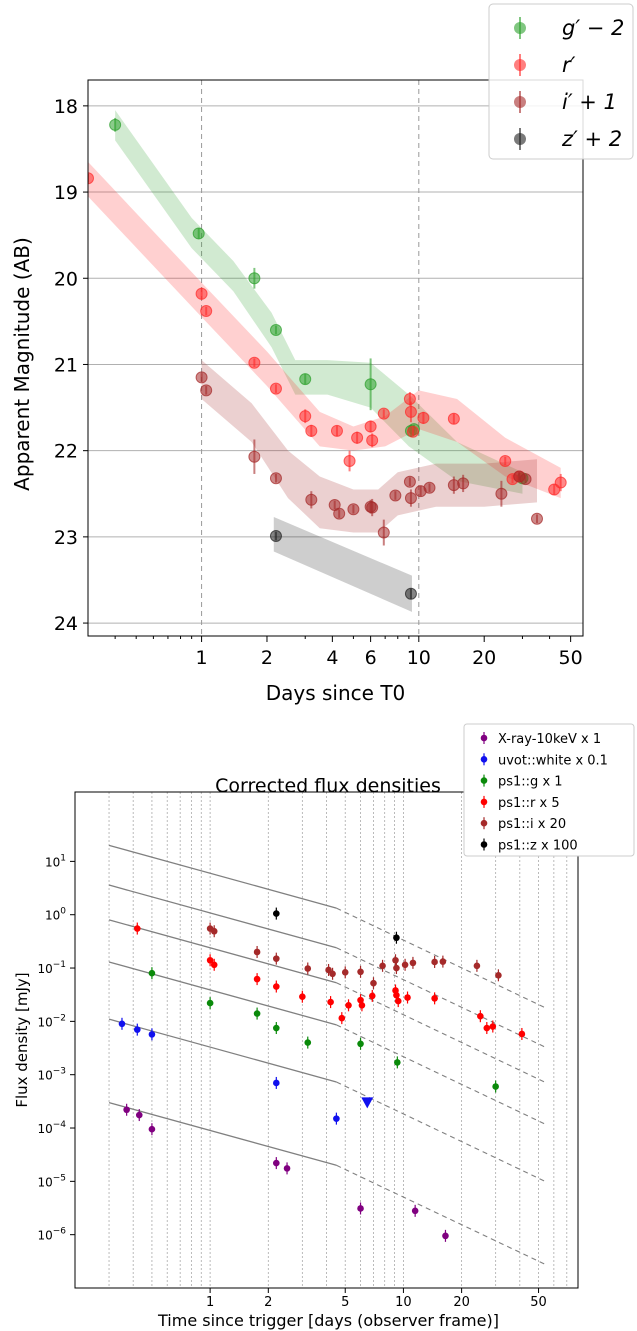 This screenshot has height=1331, width=637. Describe the element at coordinates (51, 1021) in the screenshot. I see `y-tick-label: 10⁻²` at that location.